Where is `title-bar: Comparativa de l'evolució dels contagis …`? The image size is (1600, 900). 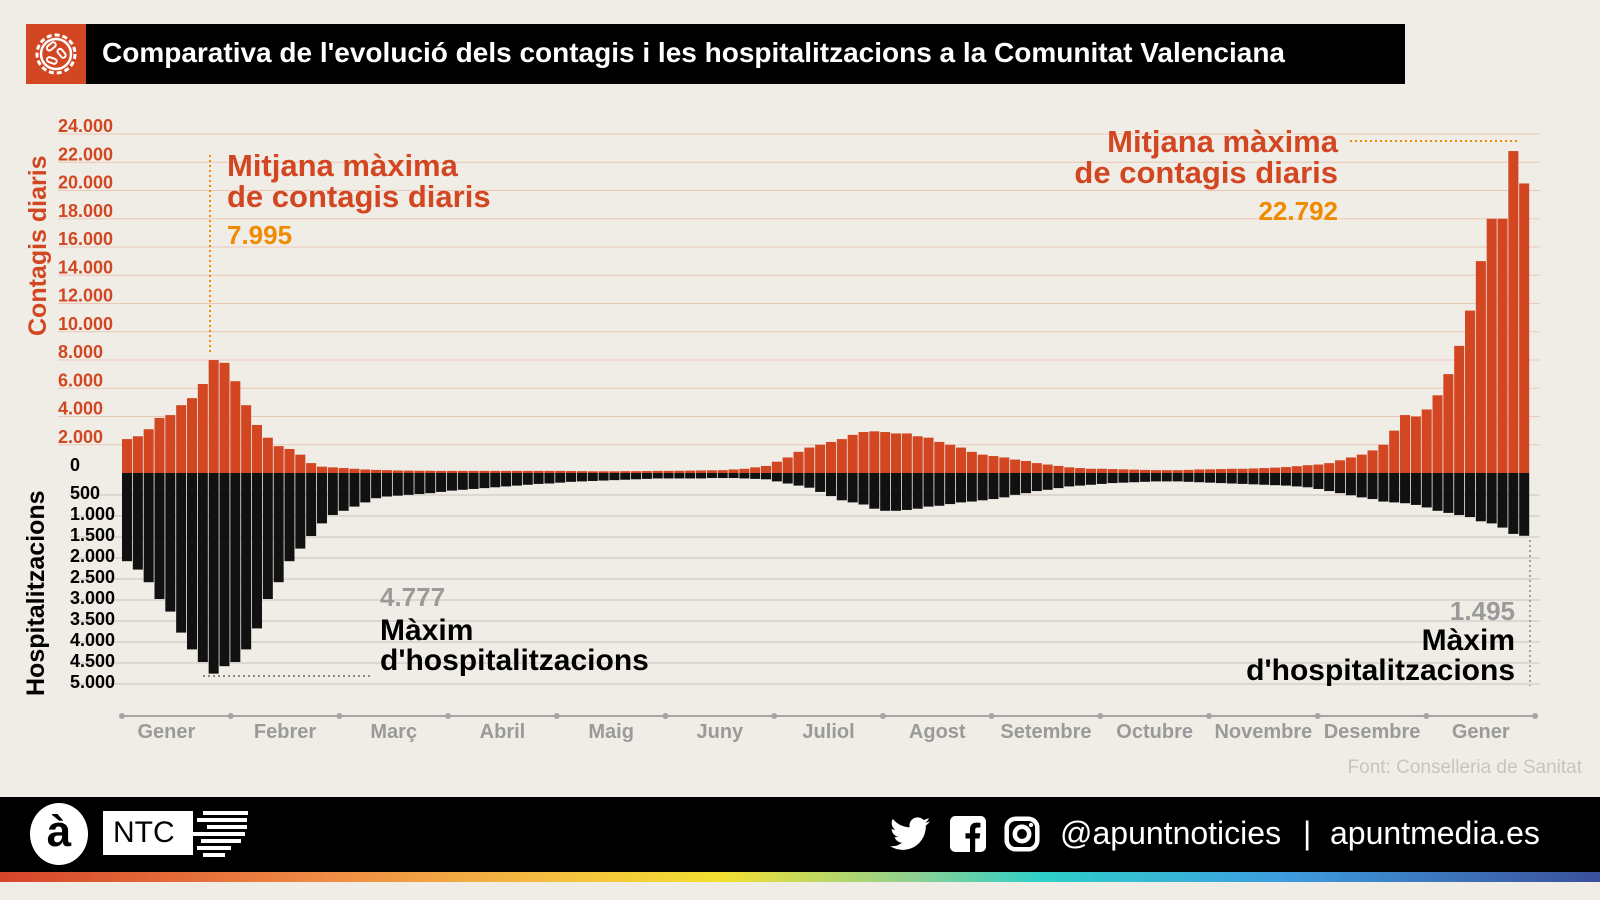 title-bar: Comparativa de l'evolució dels contagis … is located at coordinates (715, 54).